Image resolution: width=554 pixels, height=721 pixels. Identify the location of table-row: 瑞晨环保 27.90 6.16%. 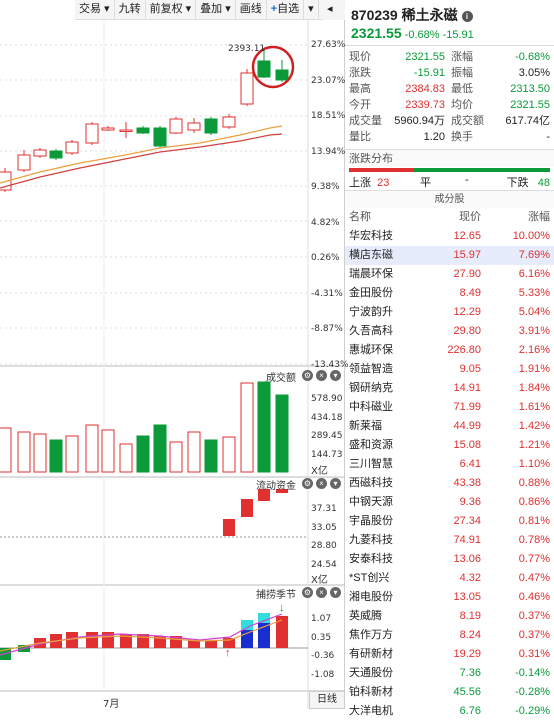
(449, 274).